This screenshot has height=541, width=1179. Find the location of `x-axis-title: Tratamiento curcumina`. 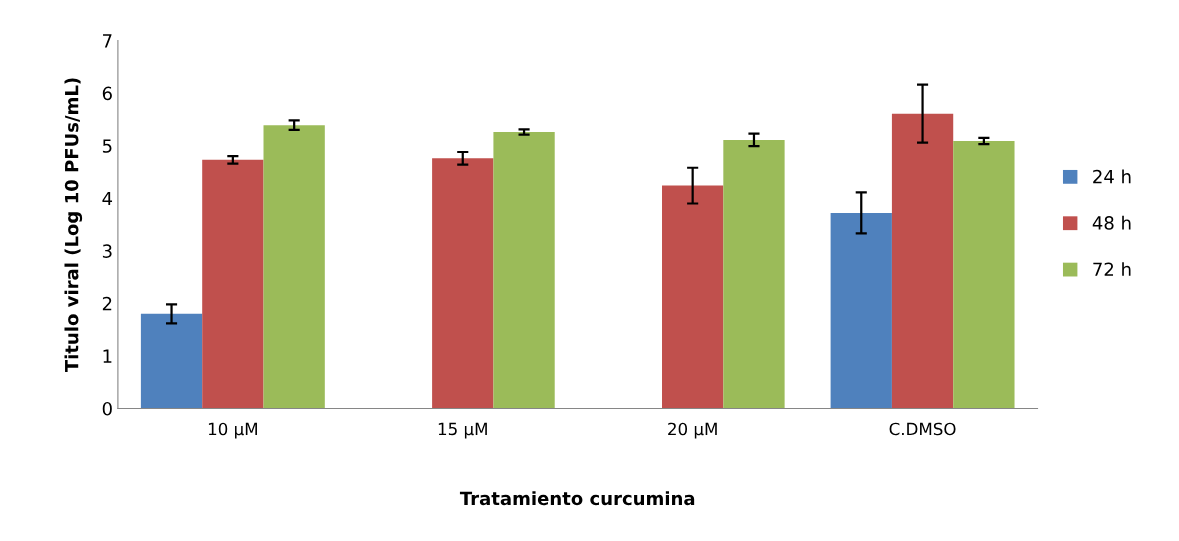

x-axis-title: Tratamiento curcumina is located at coordinates (577, 498).